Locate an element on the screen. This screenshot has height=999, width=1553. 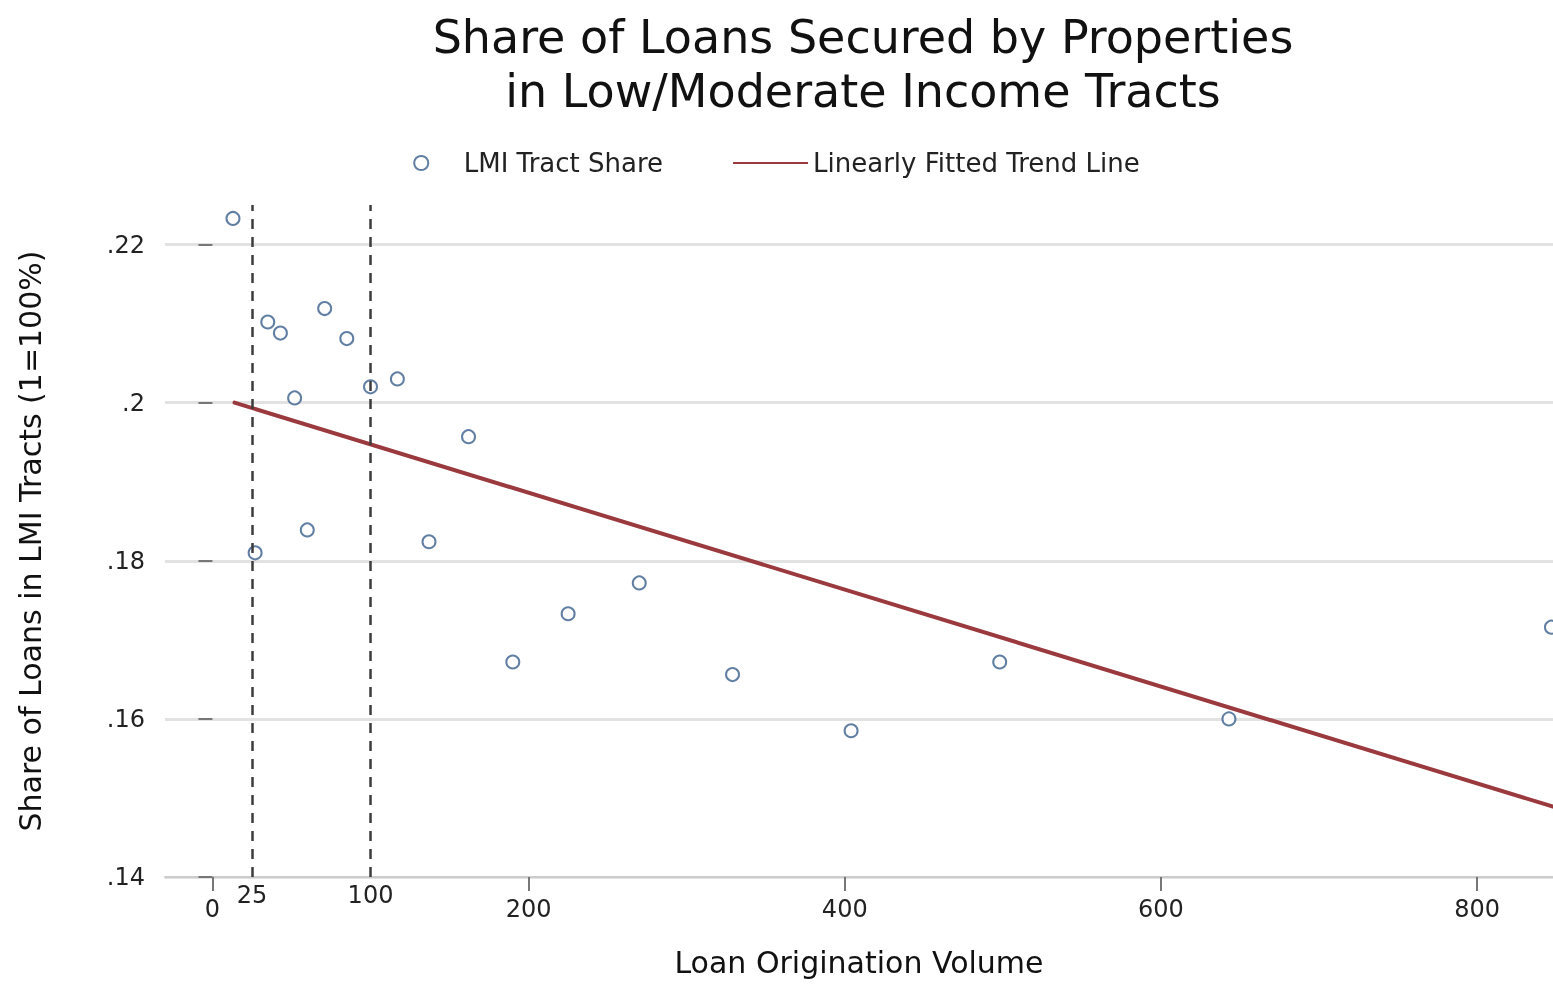
y-tick-label: .16 is located at coordinates (125, 718).